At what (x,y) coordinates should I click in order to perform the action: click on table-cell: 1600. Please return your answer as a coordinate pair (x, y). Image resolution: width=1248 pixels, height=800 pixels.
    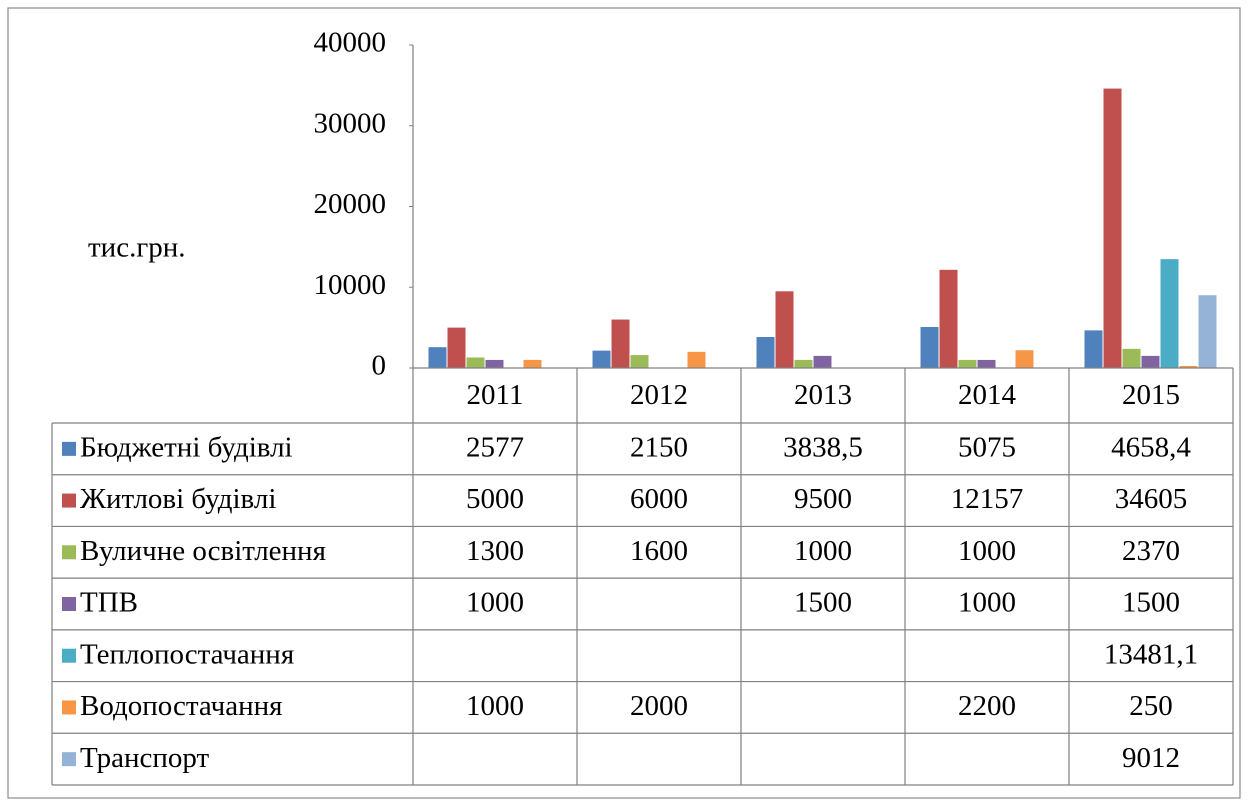
    Looking at the image, I should click on (659, 551).